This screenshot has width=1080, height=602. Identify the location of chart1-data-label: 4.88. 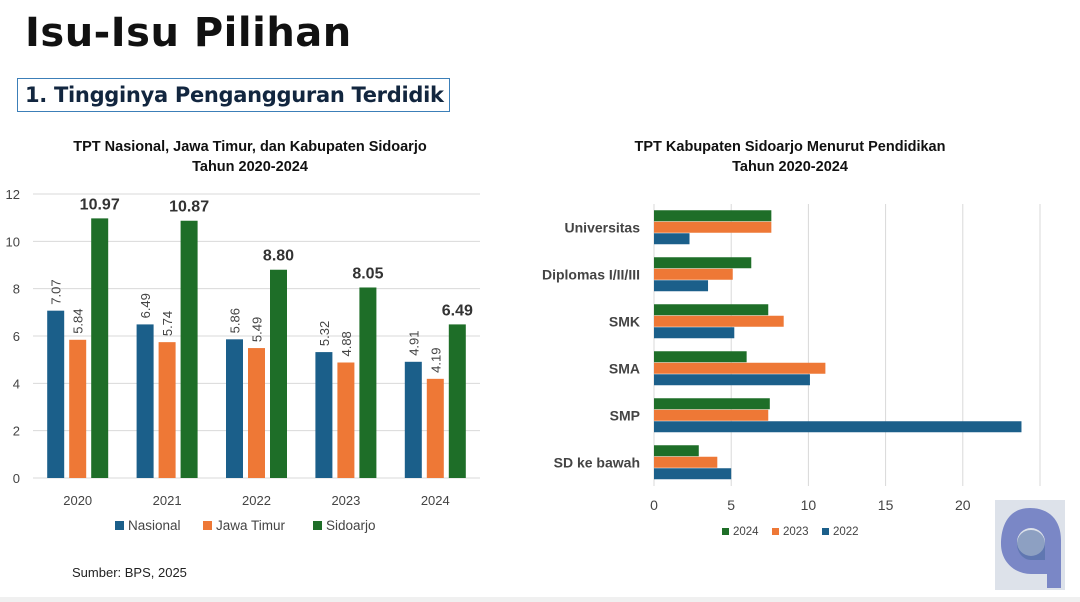
(346, 343).